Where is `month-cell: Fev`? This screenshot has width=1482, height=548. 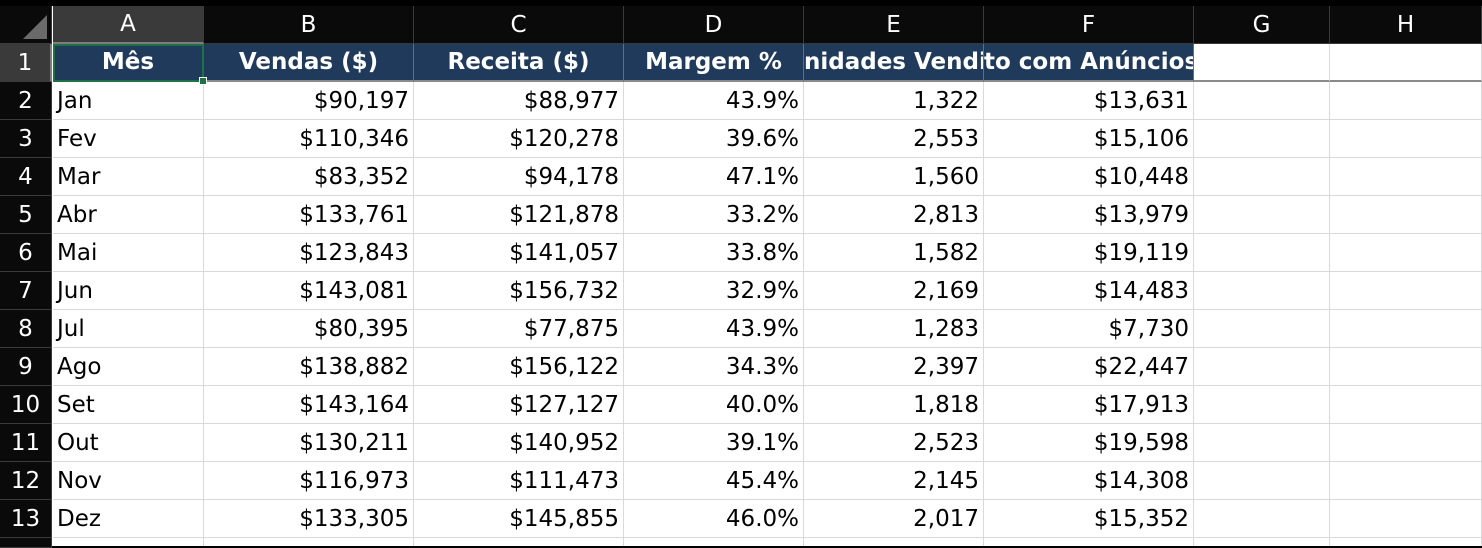 month-cell: Fev is located at coordinates (128, 139).